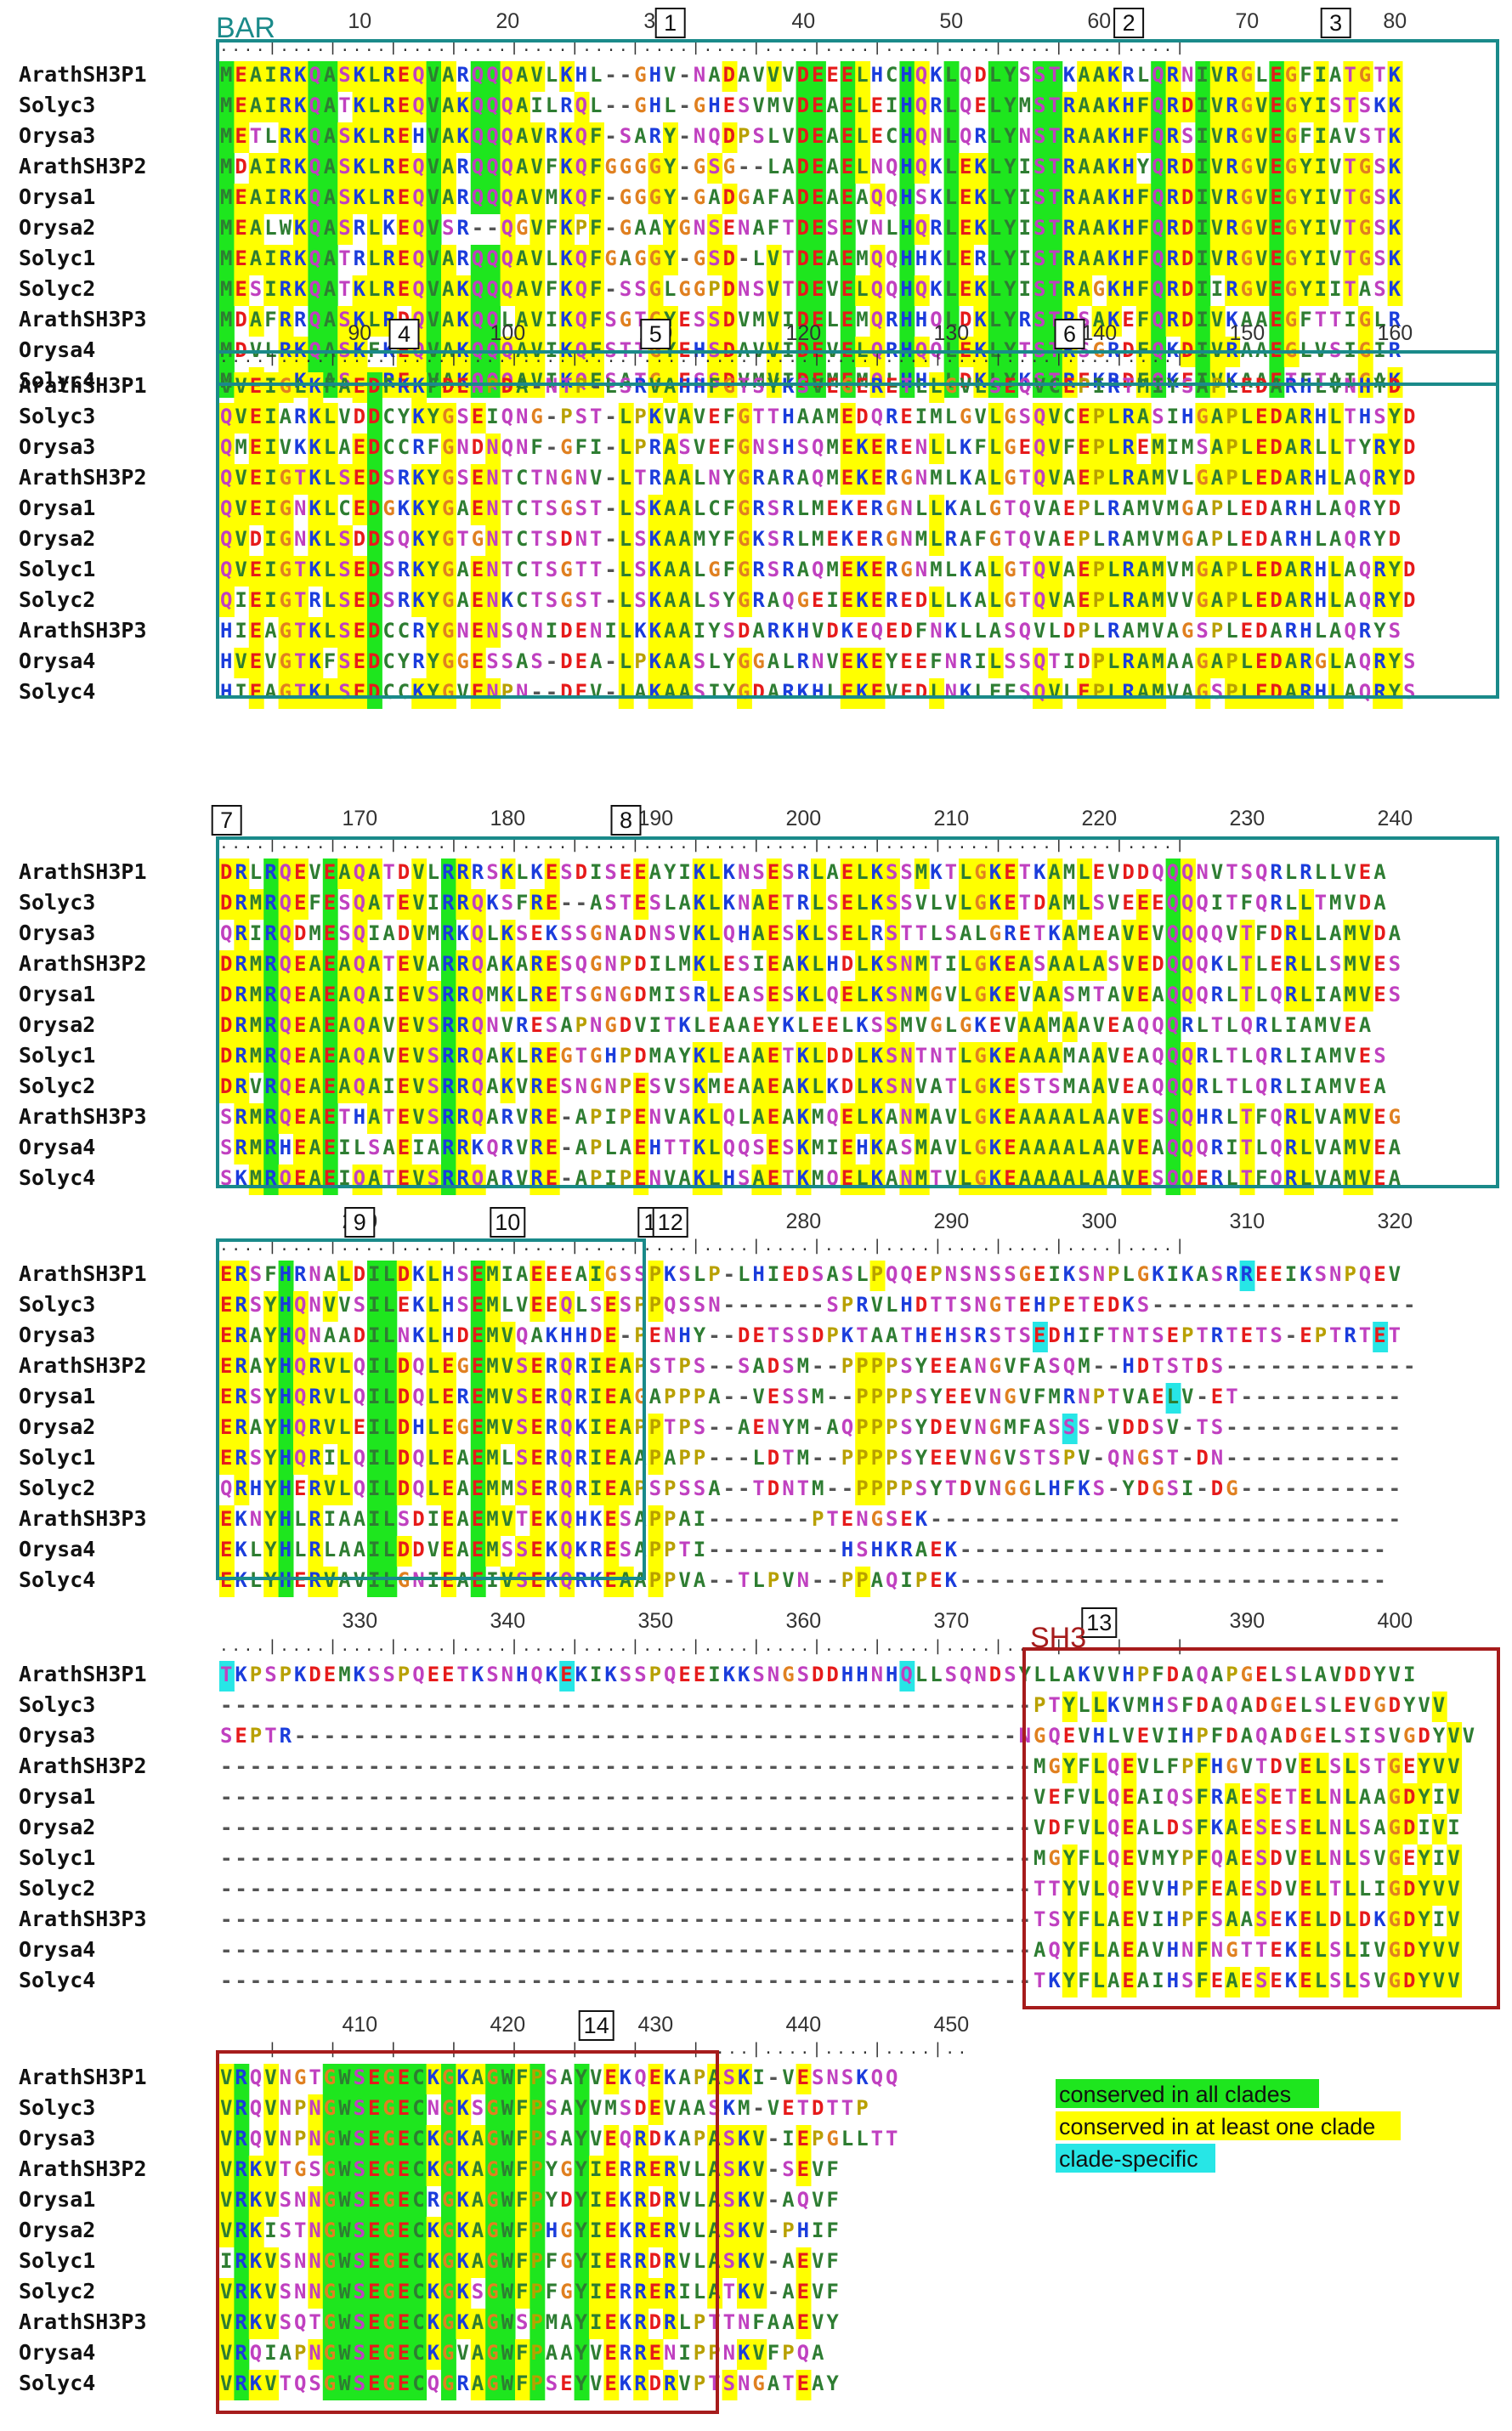  What do you see at coordinates (1247, 333) in the screenshot?
I see `ruler-number: 150` at bounding box center [1247, 333].